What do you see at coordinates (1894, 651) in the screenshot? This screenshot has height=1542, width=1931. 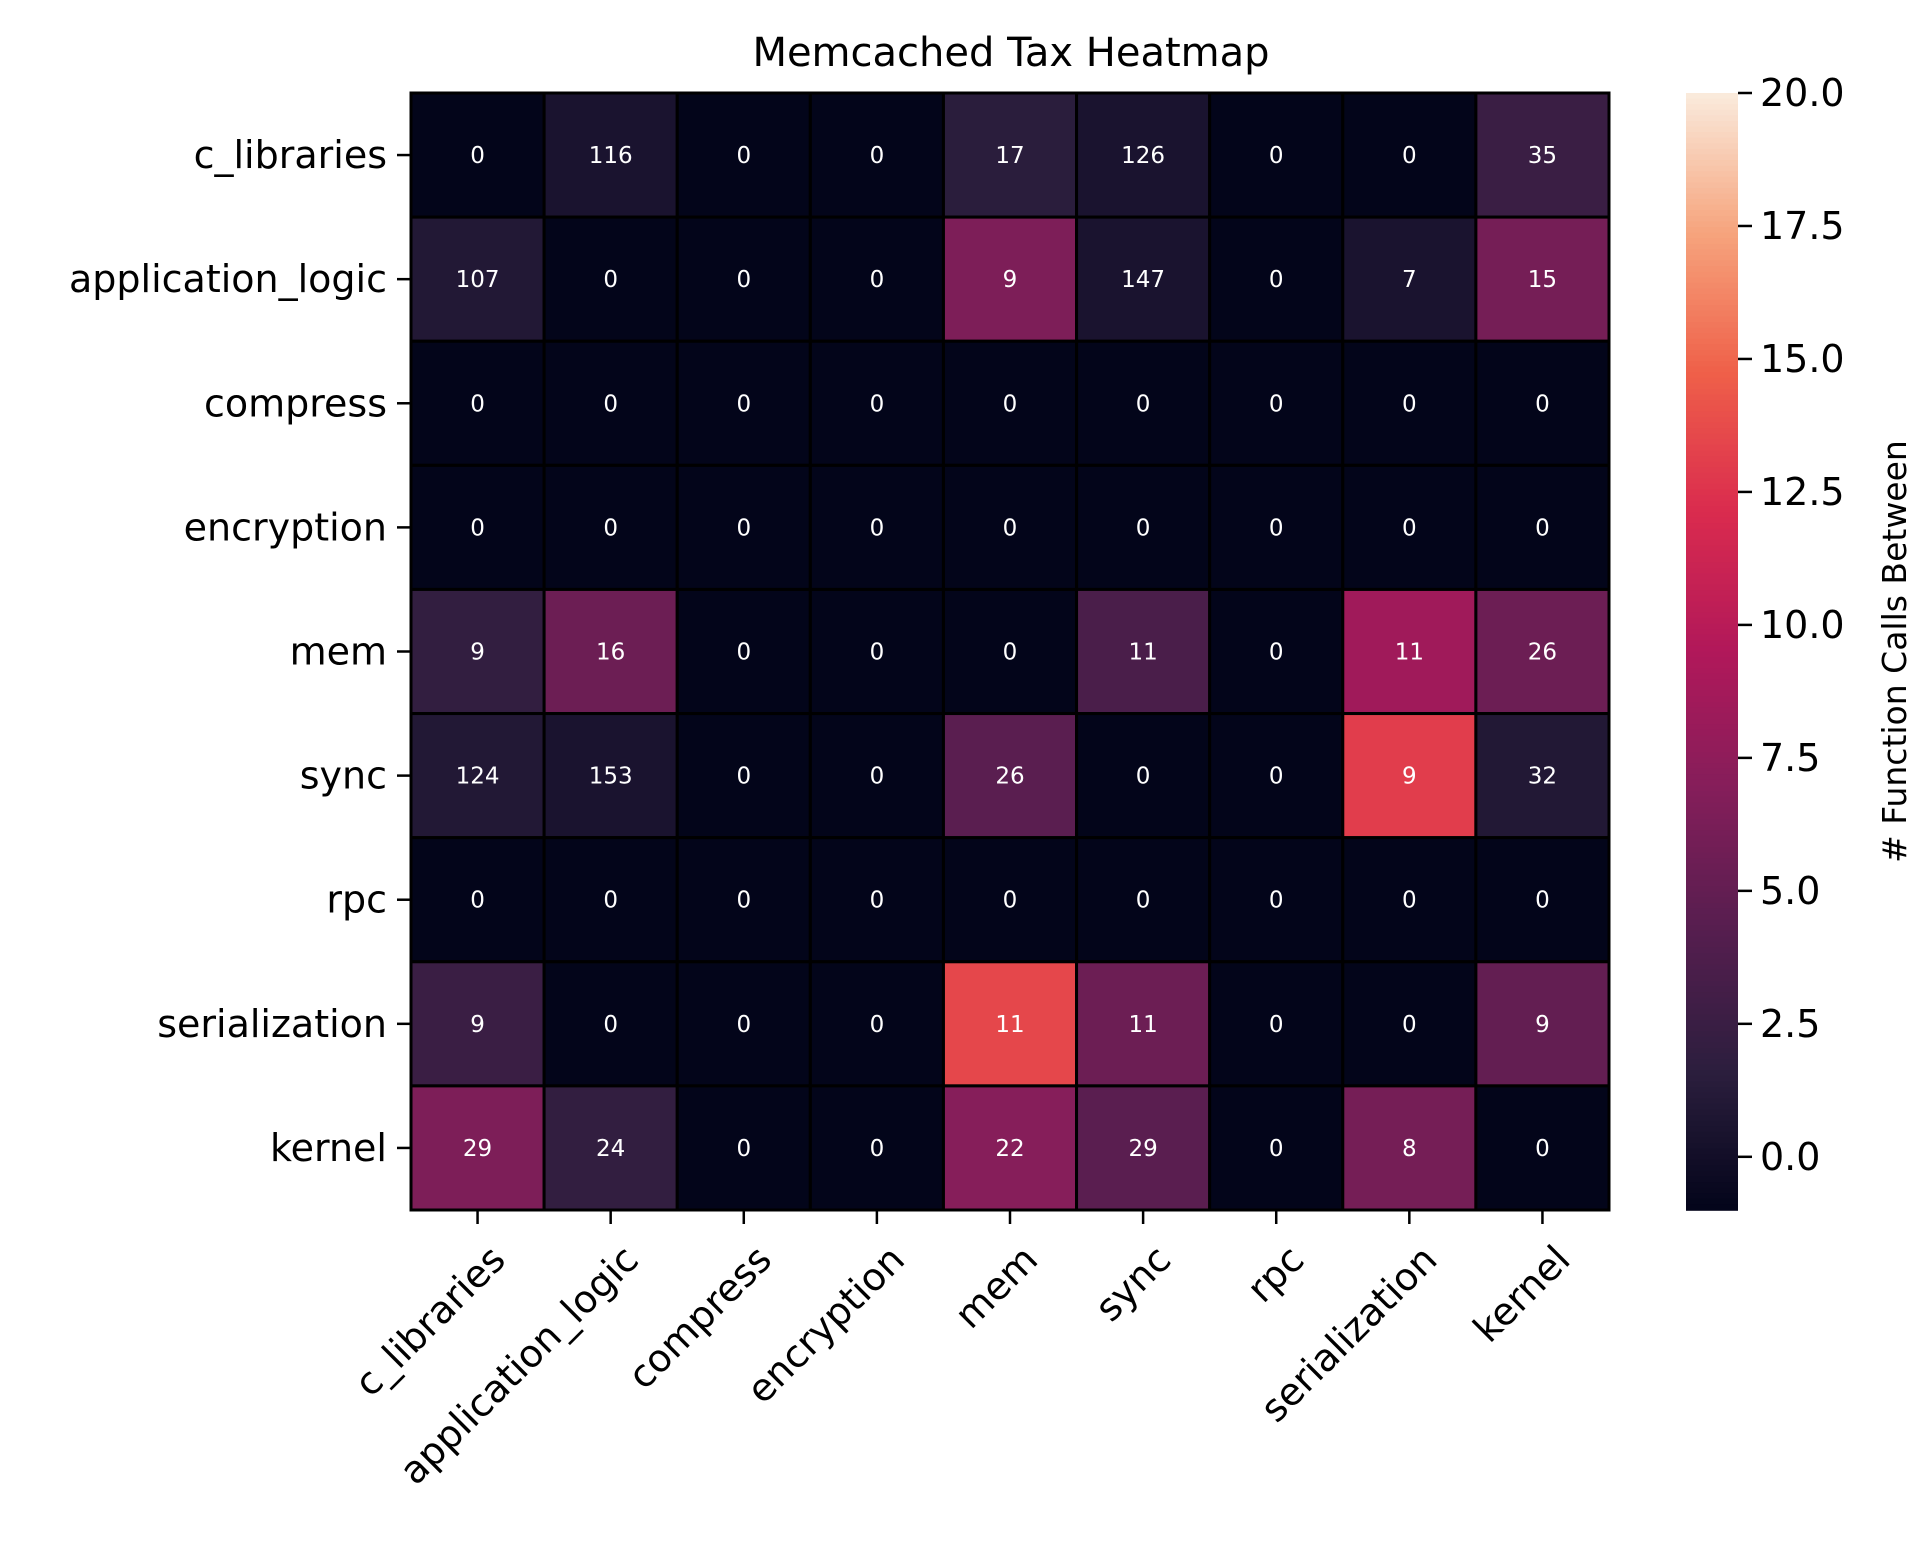 I see `colorbar-label: # Function Calls Between` at bounding box center [1894, 651].